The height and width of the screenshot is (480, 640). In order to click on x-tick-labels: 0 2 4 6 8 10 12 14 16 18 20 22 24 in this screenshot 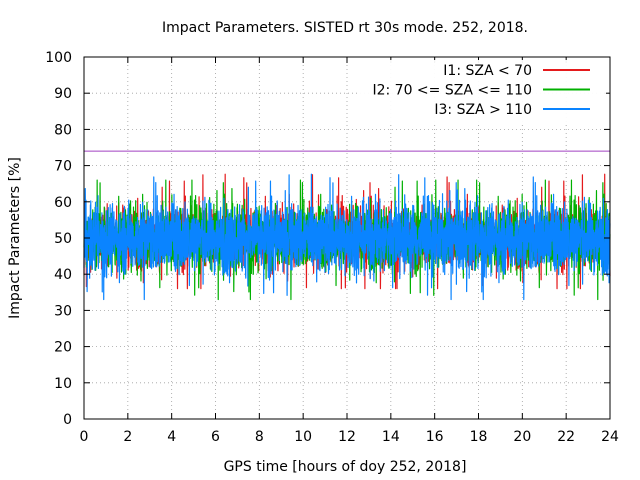, I will do `click(349, 437)`.